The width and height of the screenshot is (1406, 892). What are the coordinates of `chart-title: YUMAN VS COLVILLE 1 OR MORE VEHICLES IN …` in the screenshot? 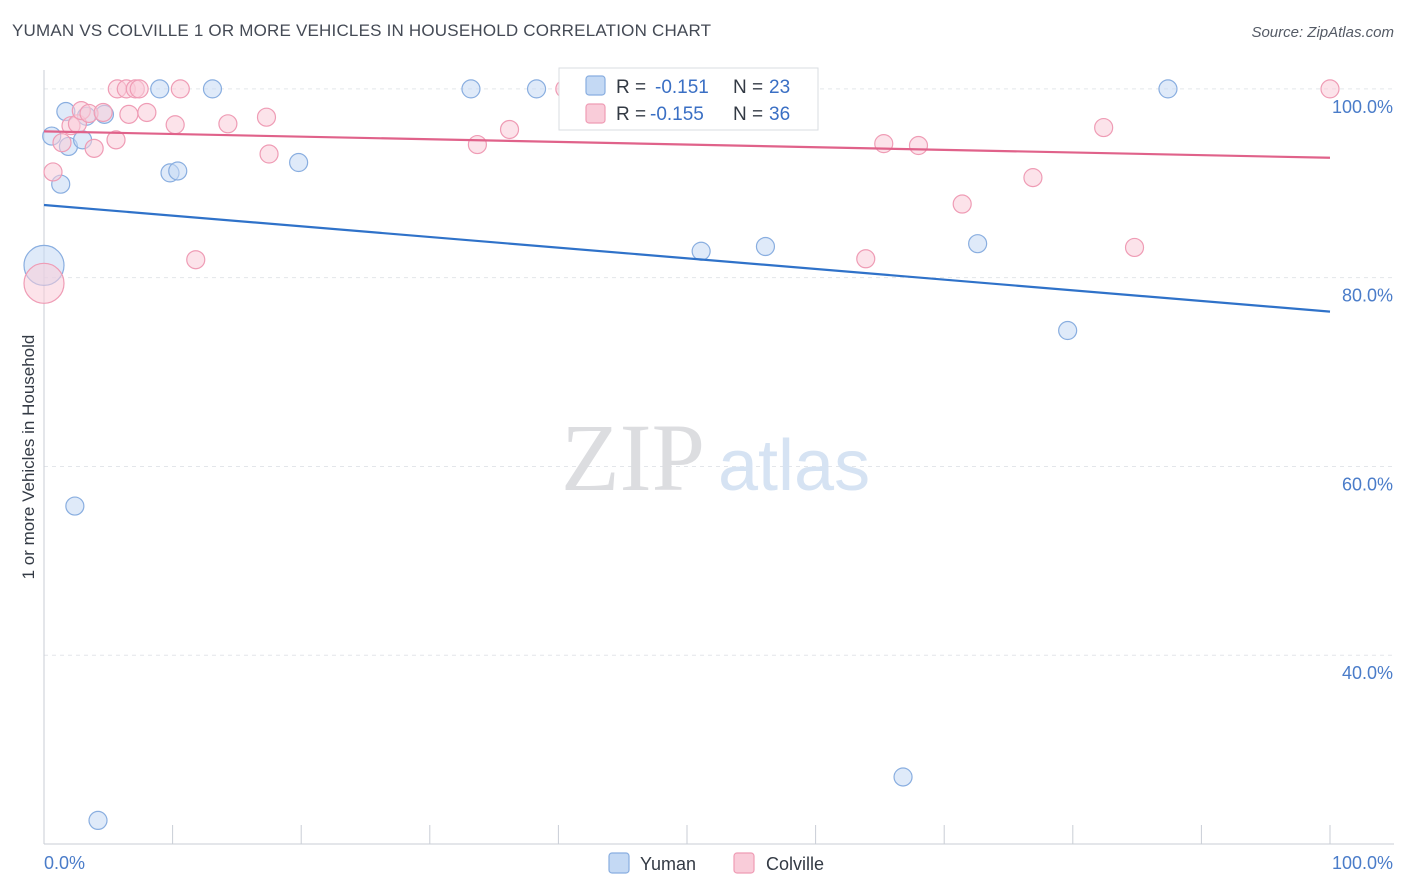 It's located at (362, 30).